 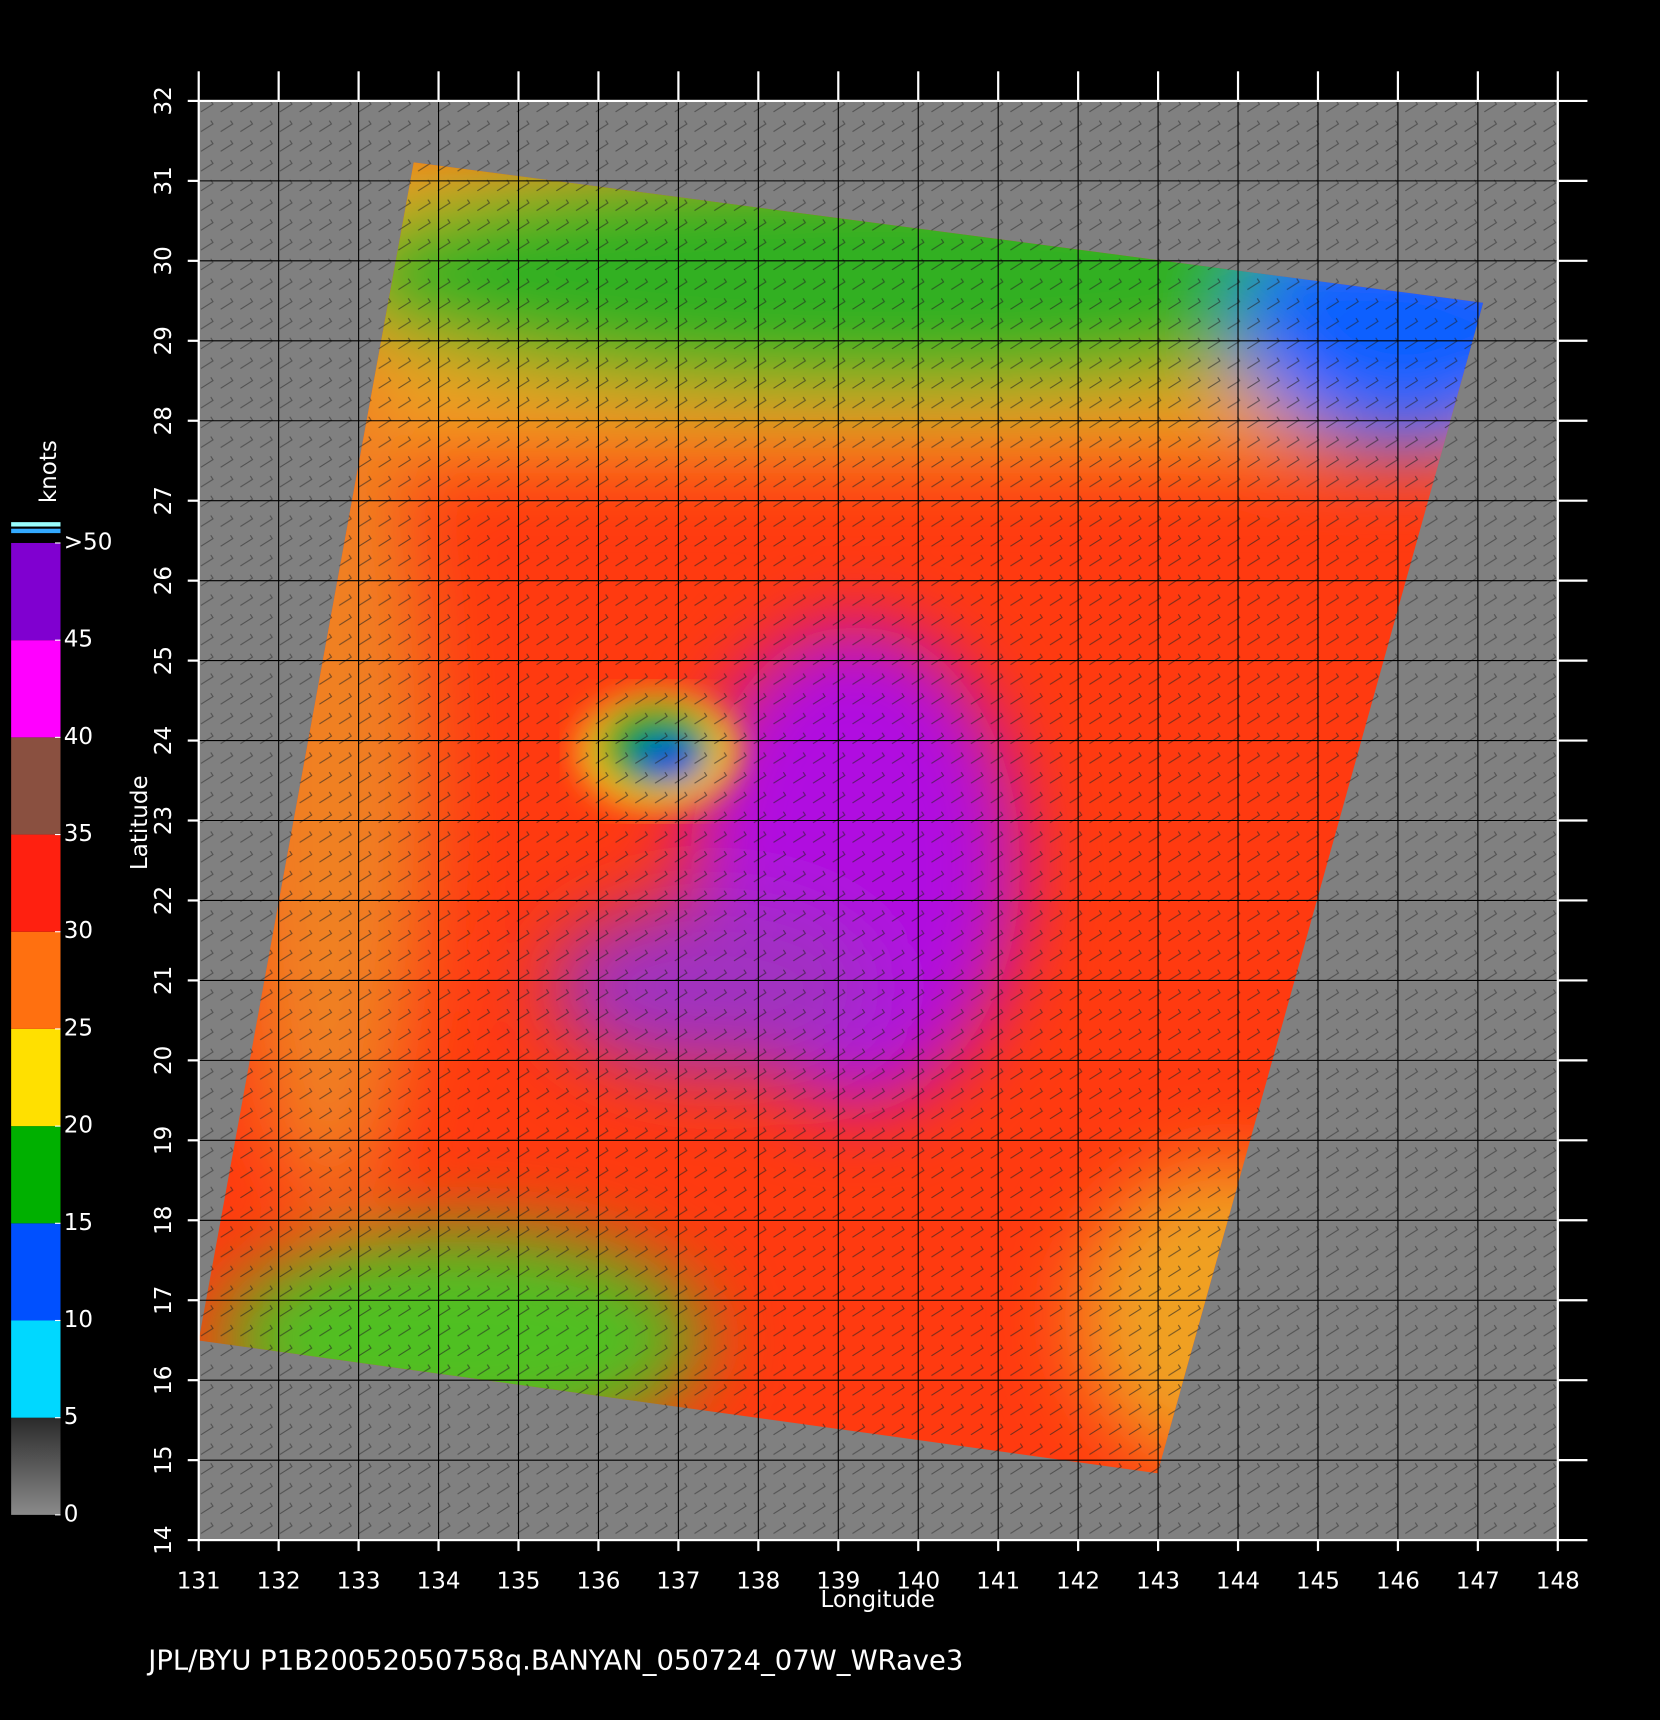 What do you see at coordinates (164, 500) in the screenshot?
I see `y-tick-label: 27` at bounding box center [164, 500].